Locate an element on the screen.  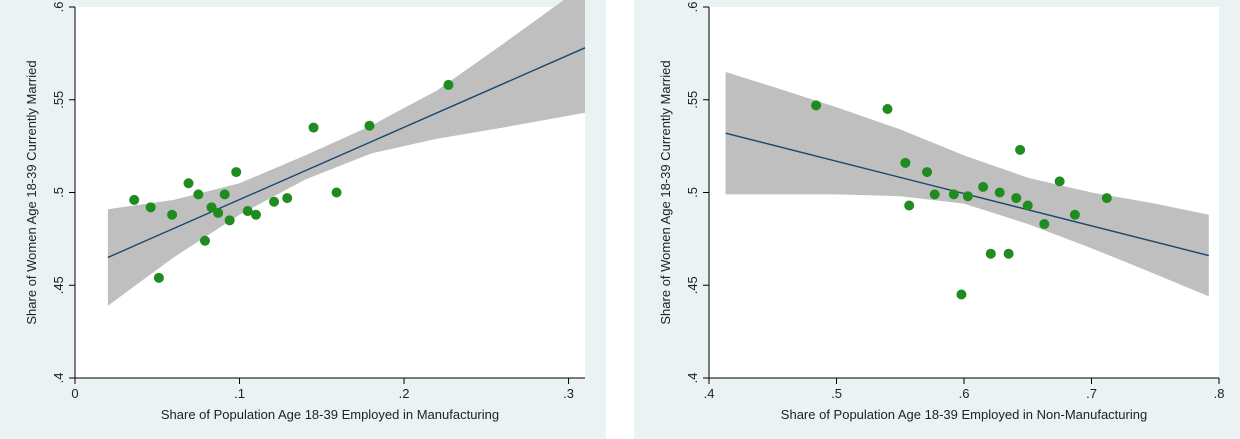
x-tick-label: .7 is located at coordinates (1091, 393).